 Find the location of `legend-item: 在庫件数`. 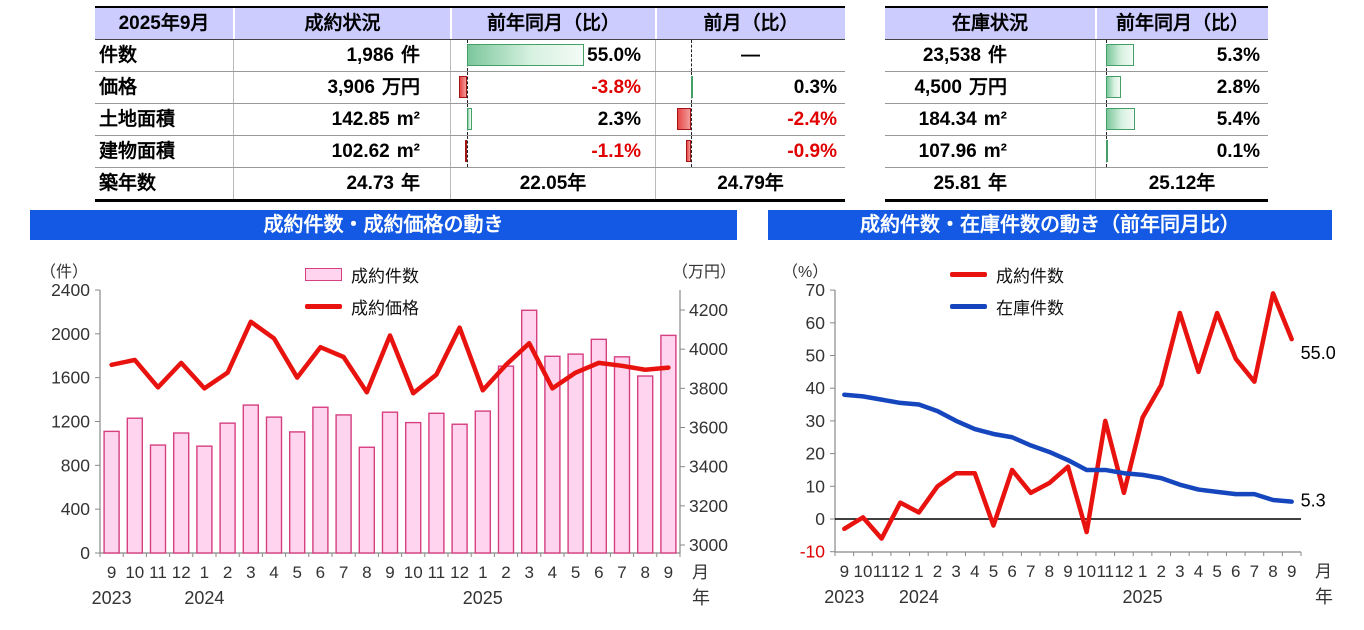

legend-item: 在庫件数 is located at coordinates (1007, 306).